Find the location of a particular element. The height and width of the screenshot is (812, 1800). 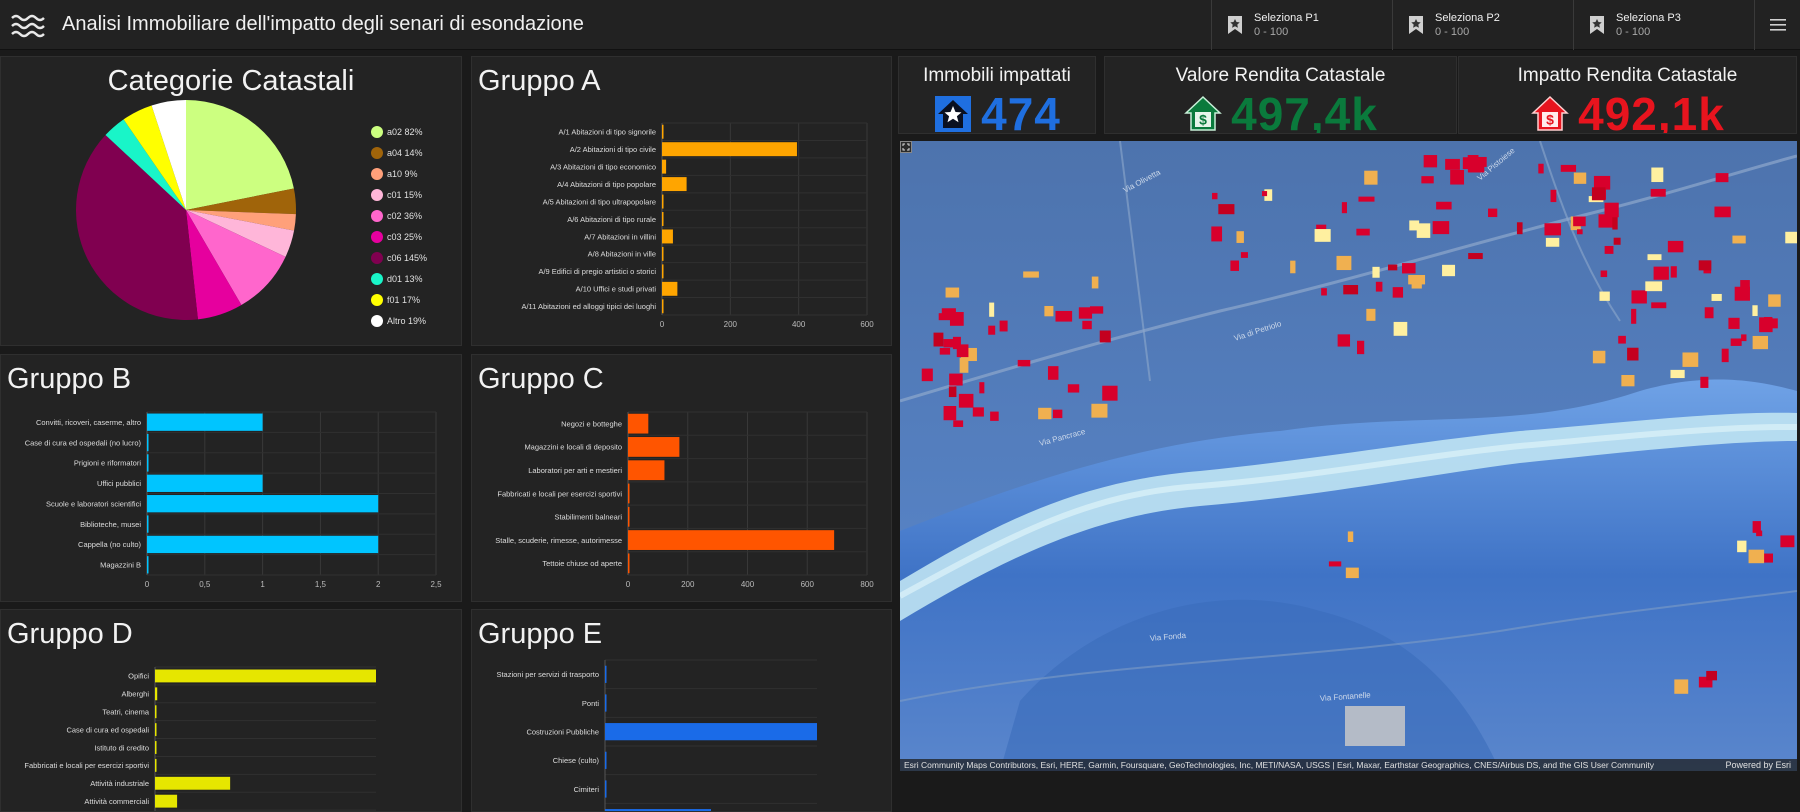

menu-button is located at coordinates (1777, 25).